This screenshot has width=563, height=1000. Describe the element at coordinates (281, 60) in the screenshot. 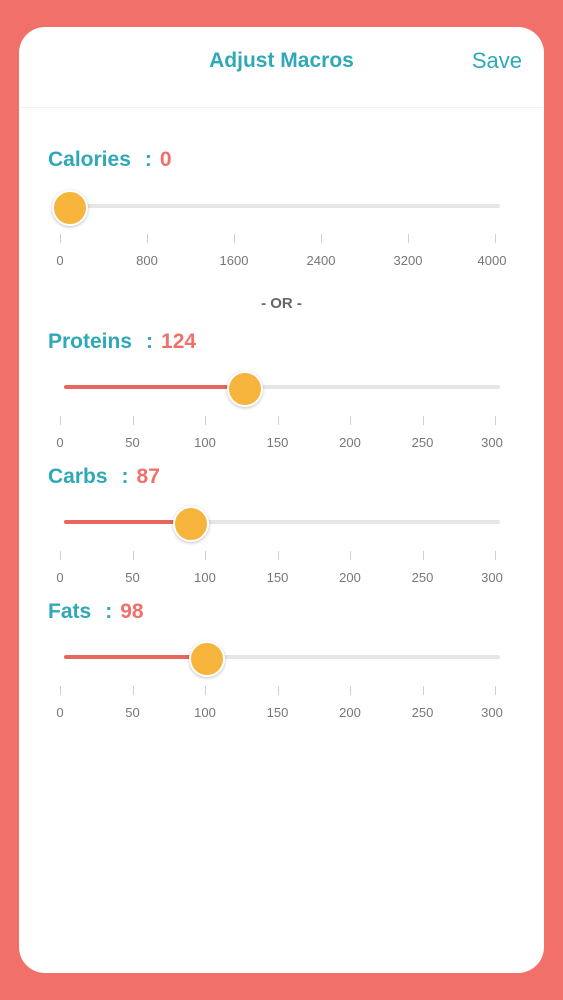

I see `page-title: Adjust Macros` at that location.